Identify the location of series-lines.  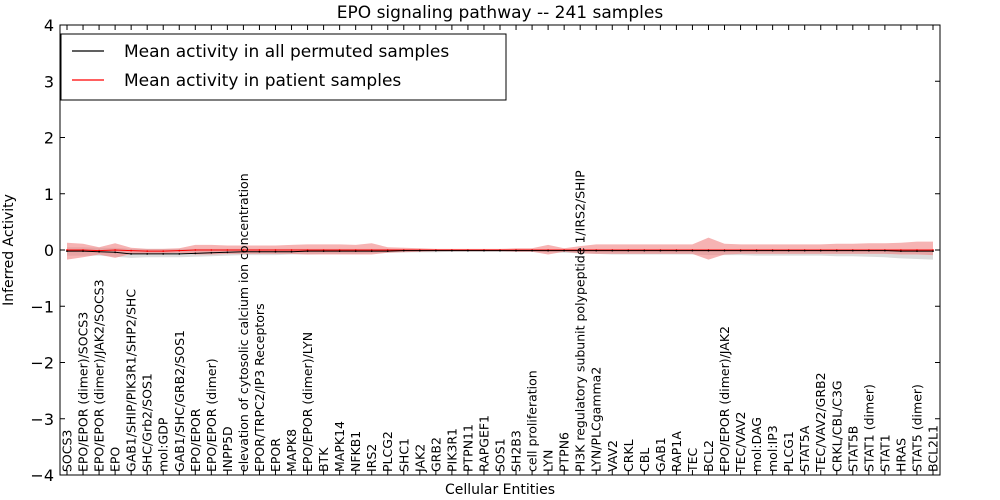
(500, 252).